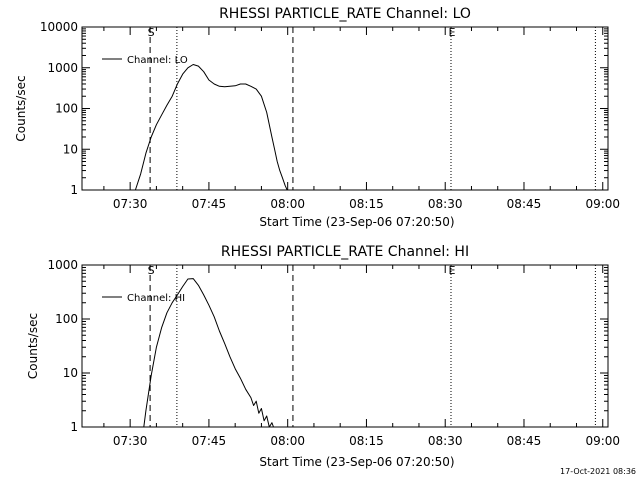 The image size is (640, 484). Describe the element at coordinates (59, 27) in the screenshot. I see `y-tick-label: 10000` at that location.